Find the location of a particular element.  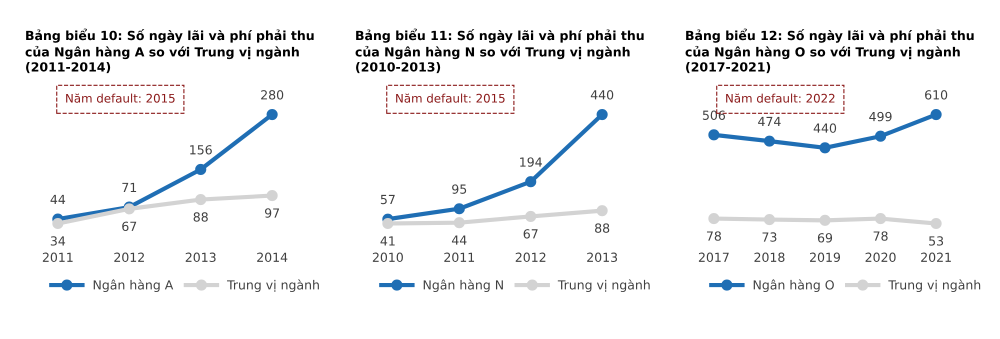

x-tick-label: 2014 is located at coordinates (272, 257).